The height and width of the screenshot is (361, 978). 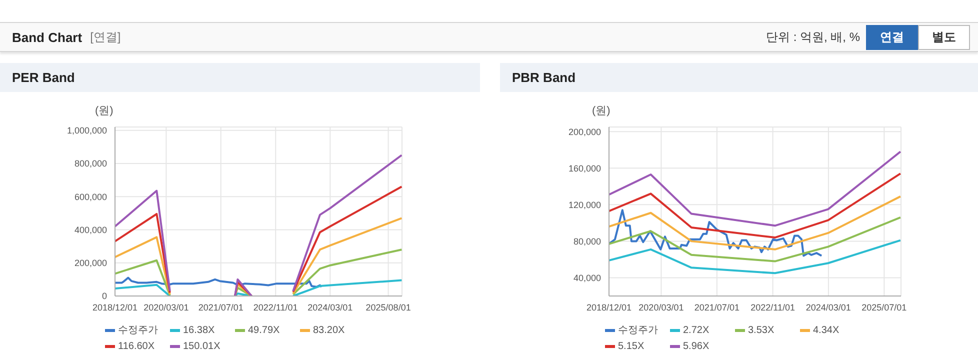 What do you see at coordinates (86, 131) in the screenshot?
I see `y-tick-label: 1,000,000` at bounding box center [86, 131].